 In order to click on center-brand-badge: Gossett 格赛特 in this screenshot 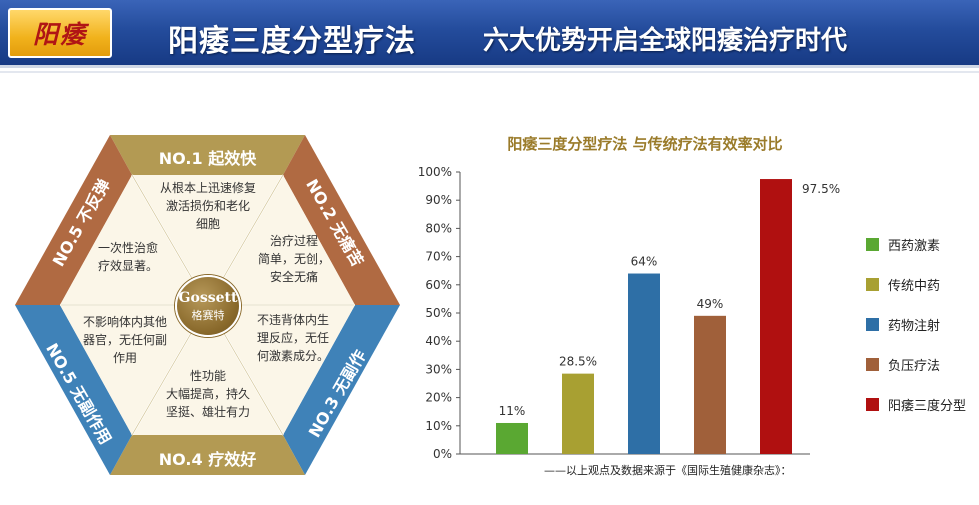, I will do `click(208, 306)`.